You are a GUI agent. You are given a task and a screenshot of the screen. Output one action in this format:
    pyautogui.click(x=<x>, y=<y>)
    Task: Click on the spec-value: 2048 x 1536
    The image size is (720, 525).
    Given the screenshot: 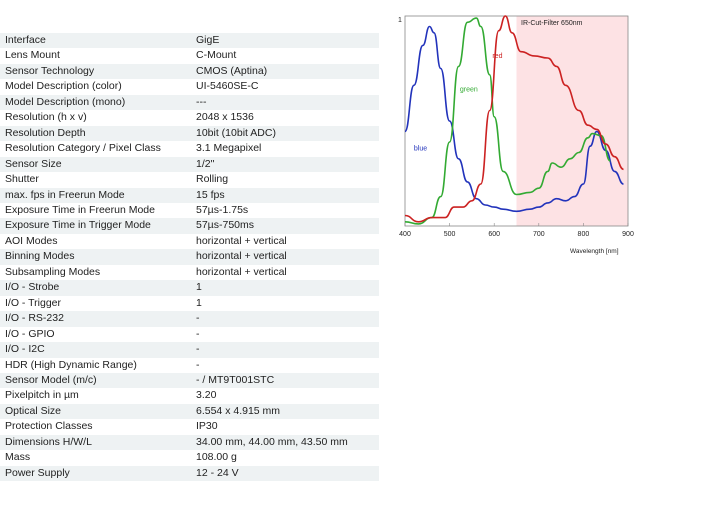 What is the action you would take?
    pyautogui.click(x=285, y=118)
    